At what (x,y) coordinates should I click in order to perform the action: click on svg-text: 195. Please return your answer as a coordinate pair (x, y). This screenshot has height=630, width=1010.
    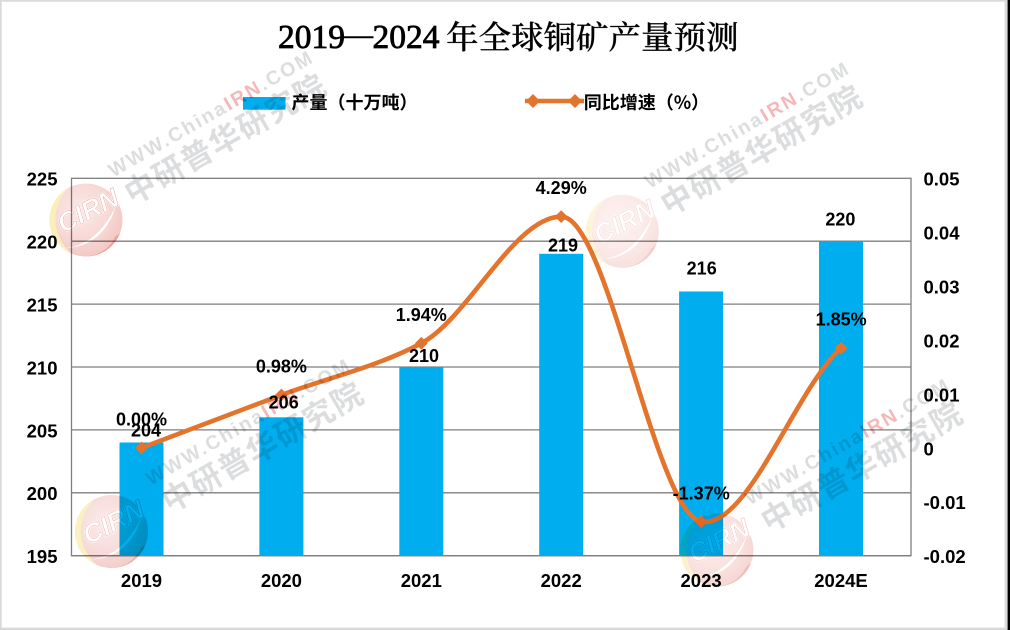
    Looking at the image, I should click on (42, 556).